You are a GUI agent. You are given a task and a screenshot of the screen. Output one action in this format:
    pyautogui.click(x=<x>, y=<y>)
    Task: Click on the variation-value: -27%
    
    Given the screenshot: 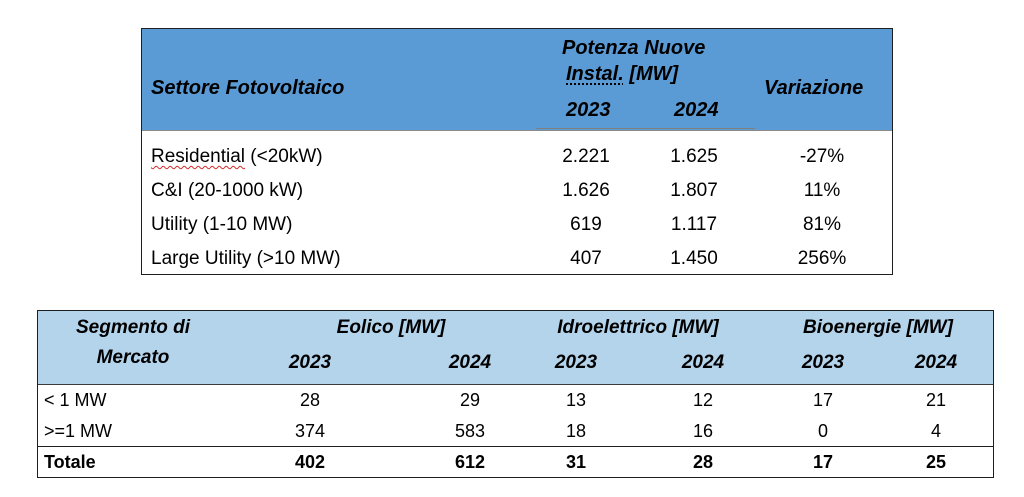 What is the action you would take?
    pyautogui.click(x=822, y=156)
    